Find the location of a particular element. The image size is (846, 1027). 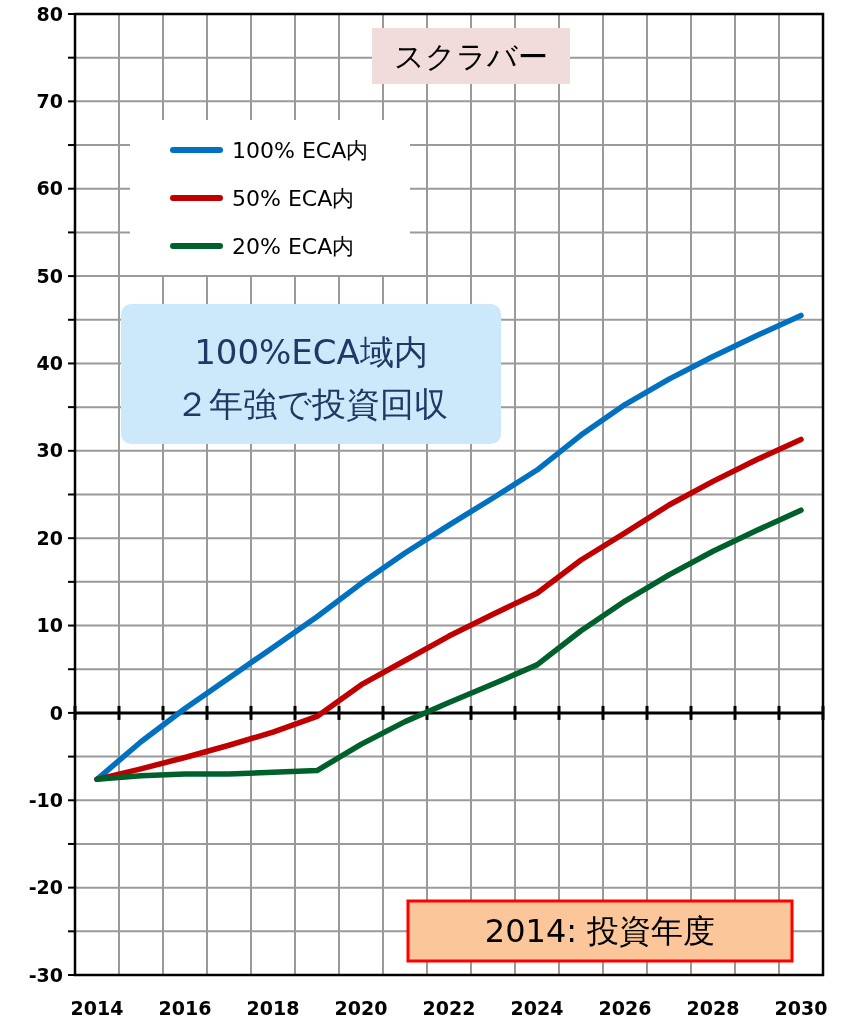

y-tick-label: 20 is located at coordinates (49, 537).